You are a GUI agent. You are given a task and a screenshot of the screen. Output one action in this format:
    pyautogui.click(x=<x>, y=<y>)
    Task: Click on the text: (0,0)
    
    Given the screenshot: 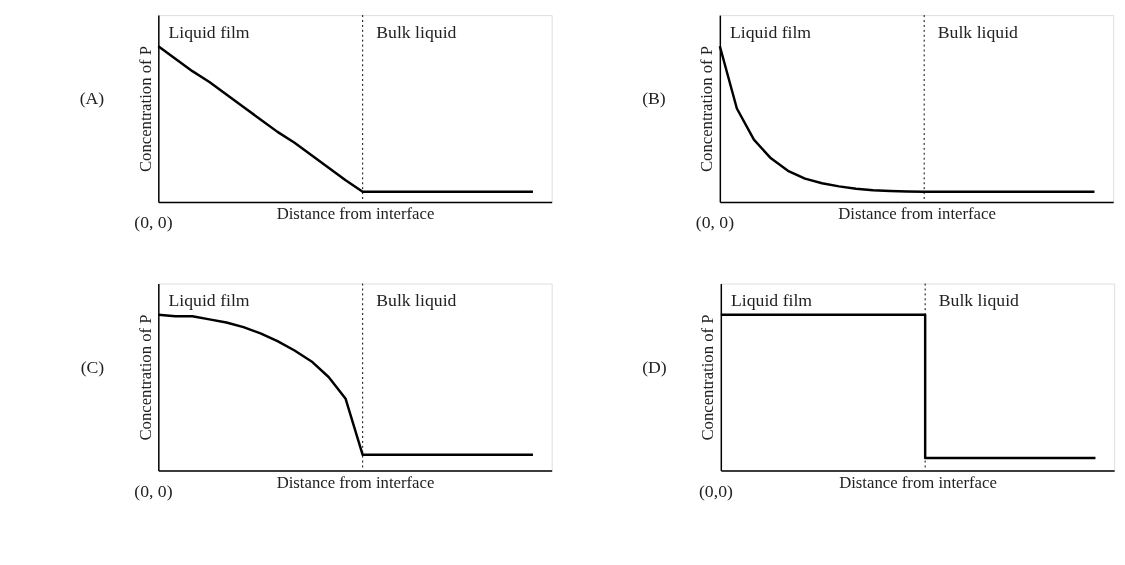 What is the action you would take?
    pyautogui.click(x=715, y=490)
    